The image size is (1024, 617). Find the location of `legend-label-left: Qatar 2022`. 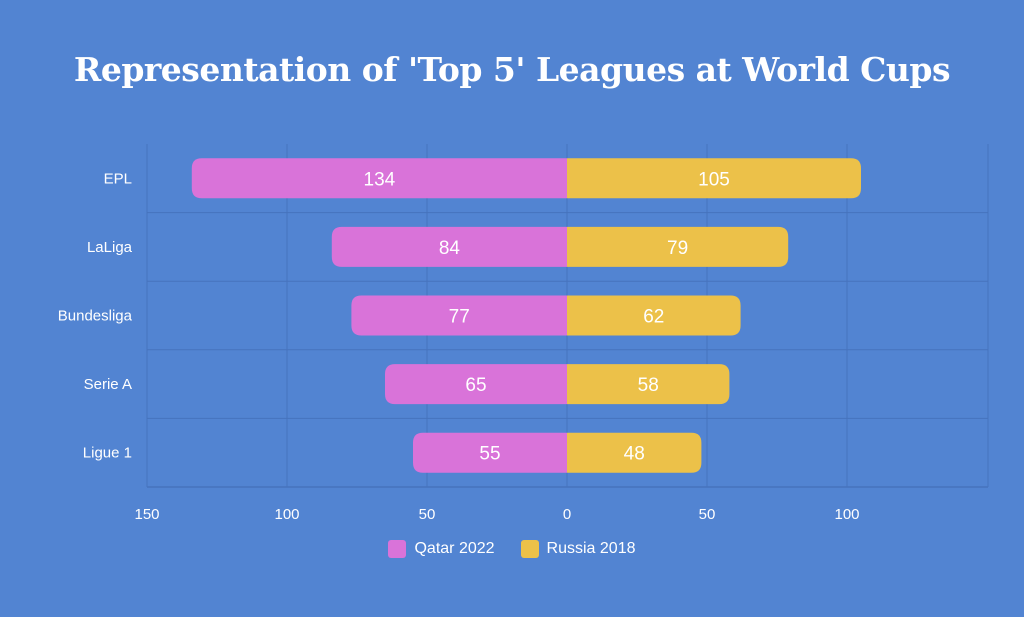

legend-label-left: Qatar 2022 is located at coordinates (454, 548).